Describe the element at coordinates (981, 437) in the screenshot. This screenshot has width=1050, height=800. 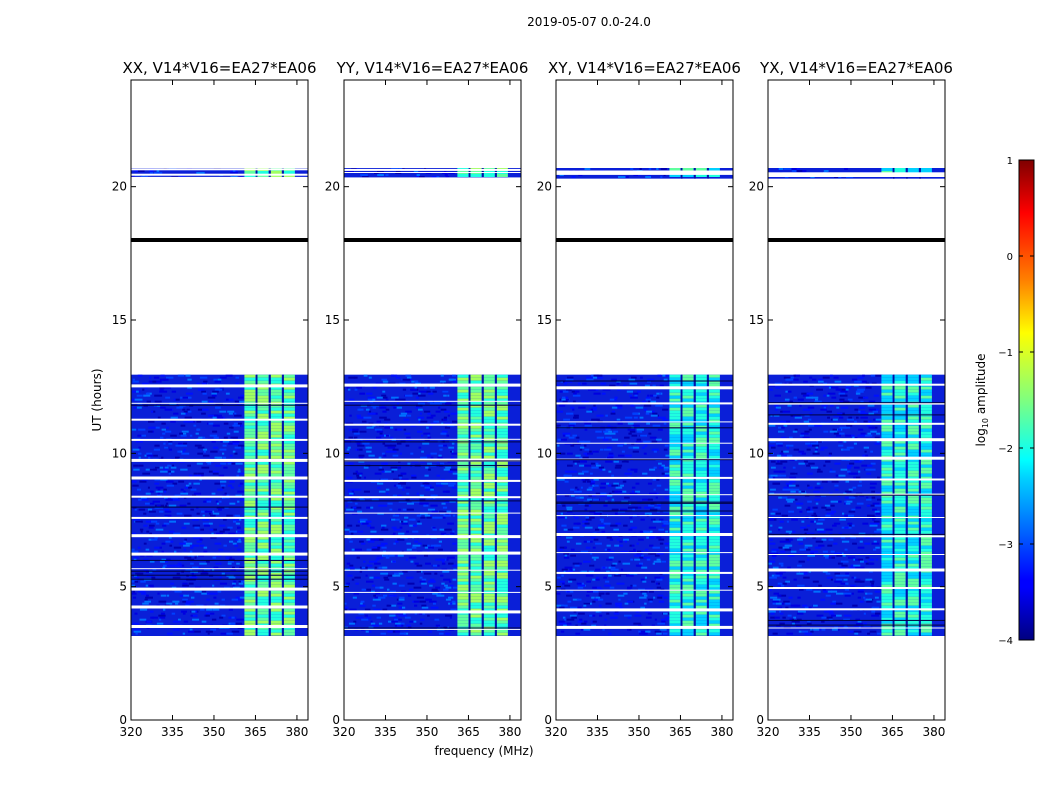
I see `colorbar-label-log: log` at that location.